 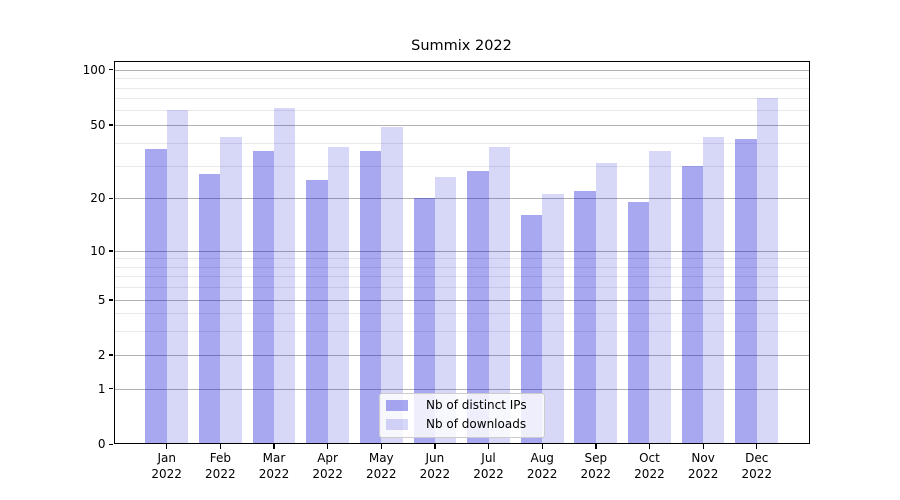 I want to click on bar-downloads-may, so click(x=392, y=285).